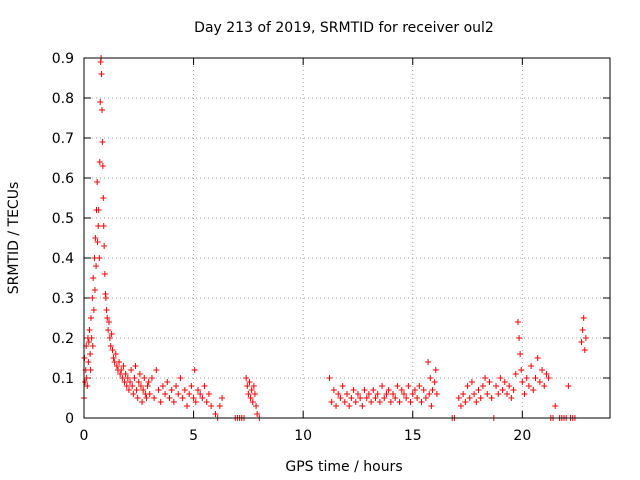 The width and height of the screenshot is (640, 480). I want to click on y-tick-label: 0.2, so click(63, 339).